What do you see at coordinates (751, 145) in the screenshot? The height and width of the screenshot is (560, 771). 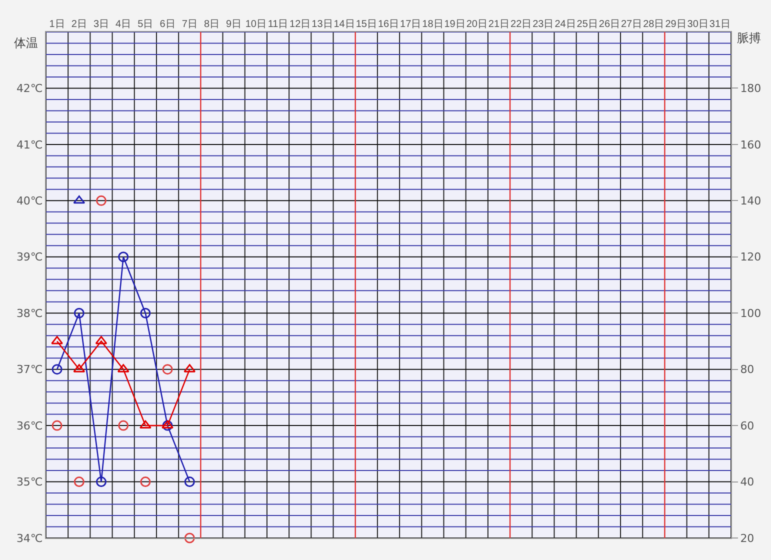 I see `y2-tick-label: 160` at bounding box center [751, 145].